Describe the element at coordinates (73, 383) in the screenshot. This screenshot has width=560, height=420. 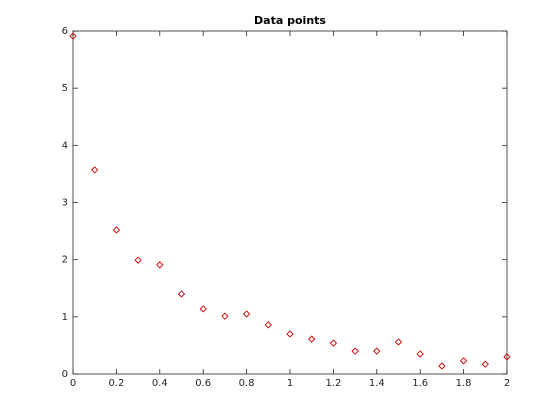
I see `x-tick-label: 0` at that location.